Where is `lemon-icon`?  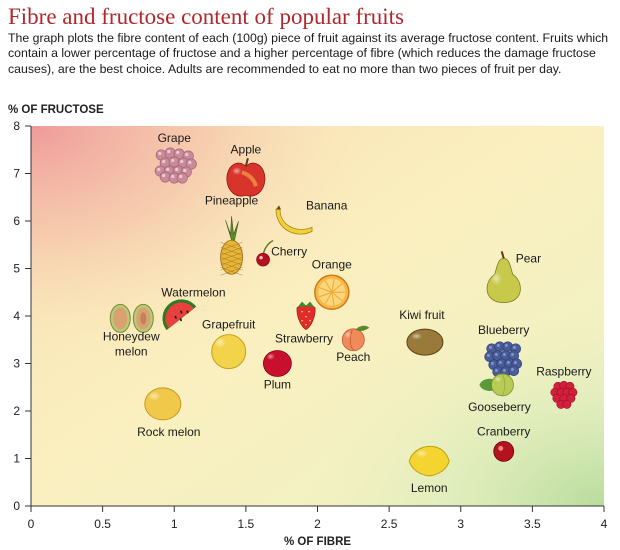 lemon-icon is located at coordinates (429, 461).